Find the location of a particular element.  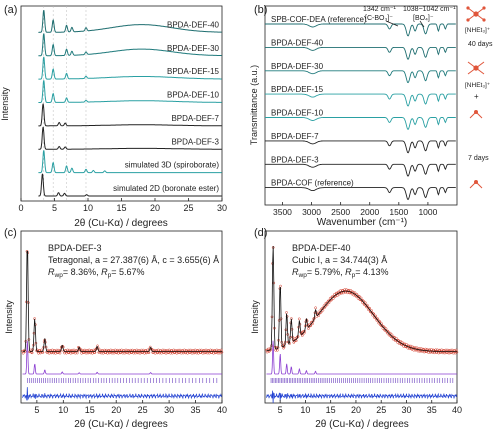

panel-b-ylabel: Transmittance (a.u.) is located at coordinates (254, 105).